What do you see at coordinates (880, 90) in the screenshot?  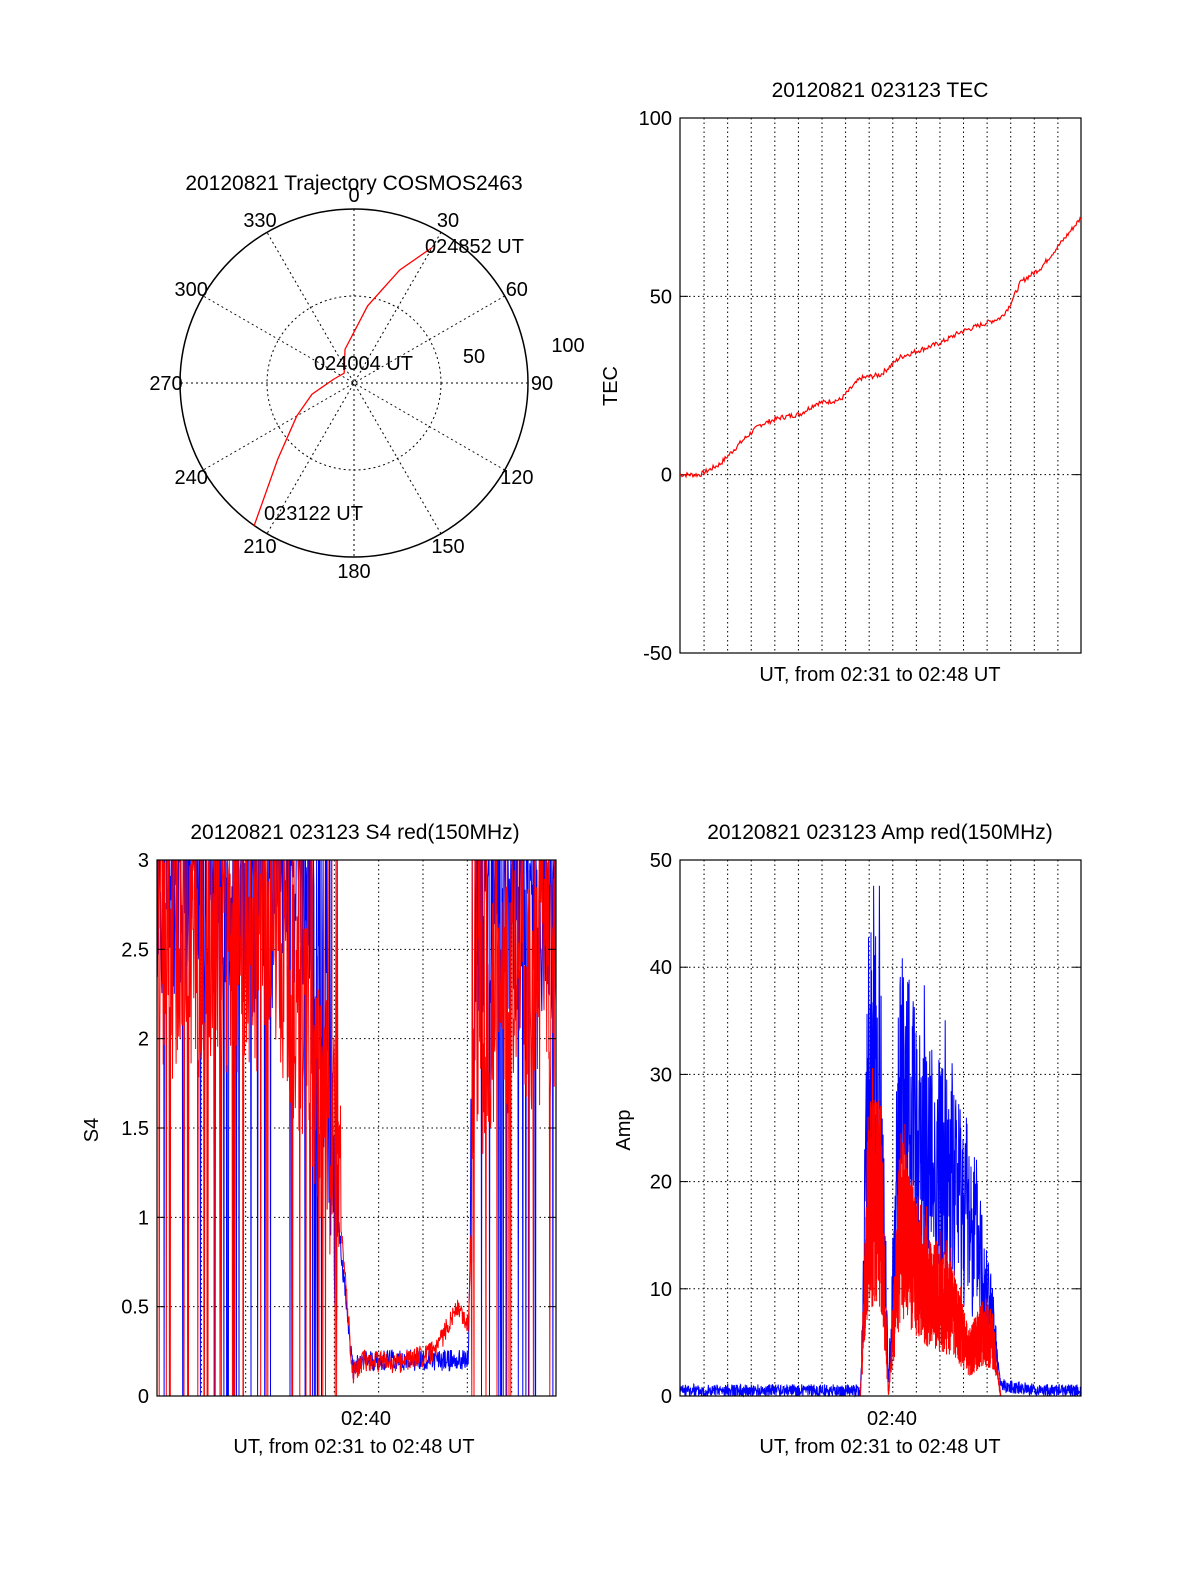 I see `tec-title: 20120821 023123 TEC` at bounding box center [880, 90].